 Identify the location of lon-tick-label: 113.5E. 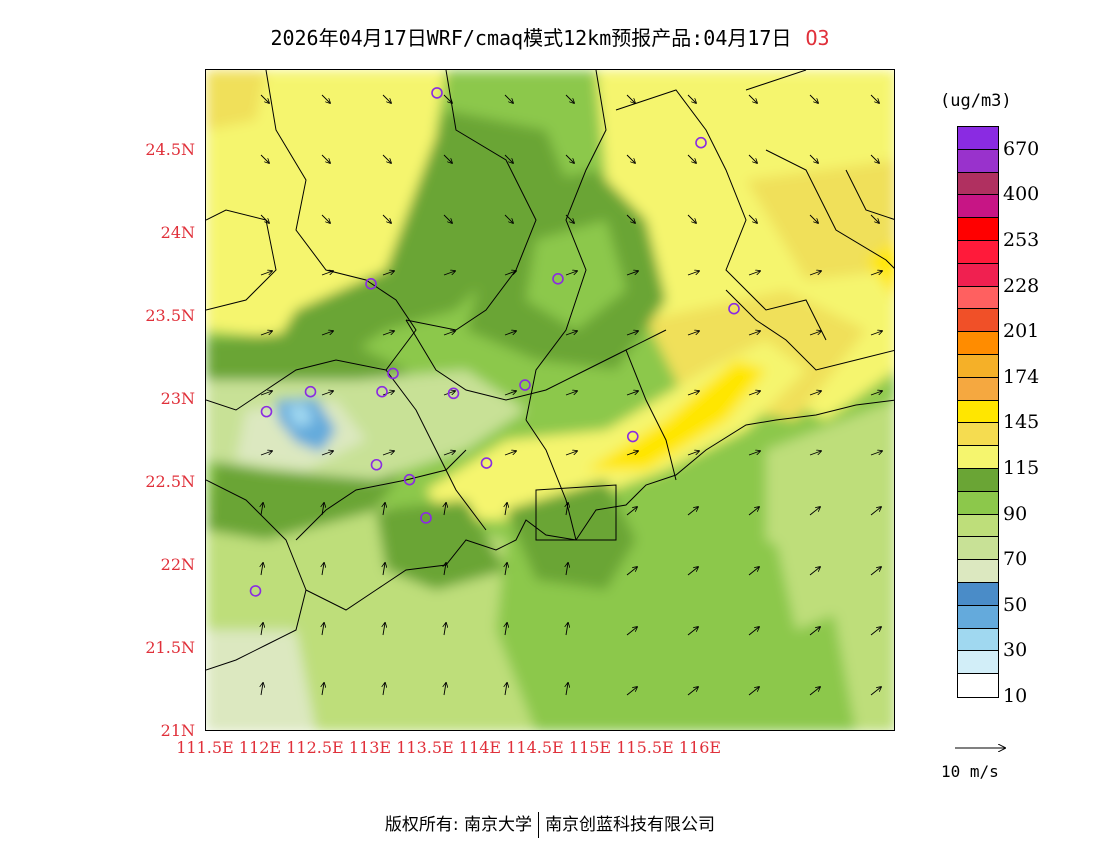
(425, 747).